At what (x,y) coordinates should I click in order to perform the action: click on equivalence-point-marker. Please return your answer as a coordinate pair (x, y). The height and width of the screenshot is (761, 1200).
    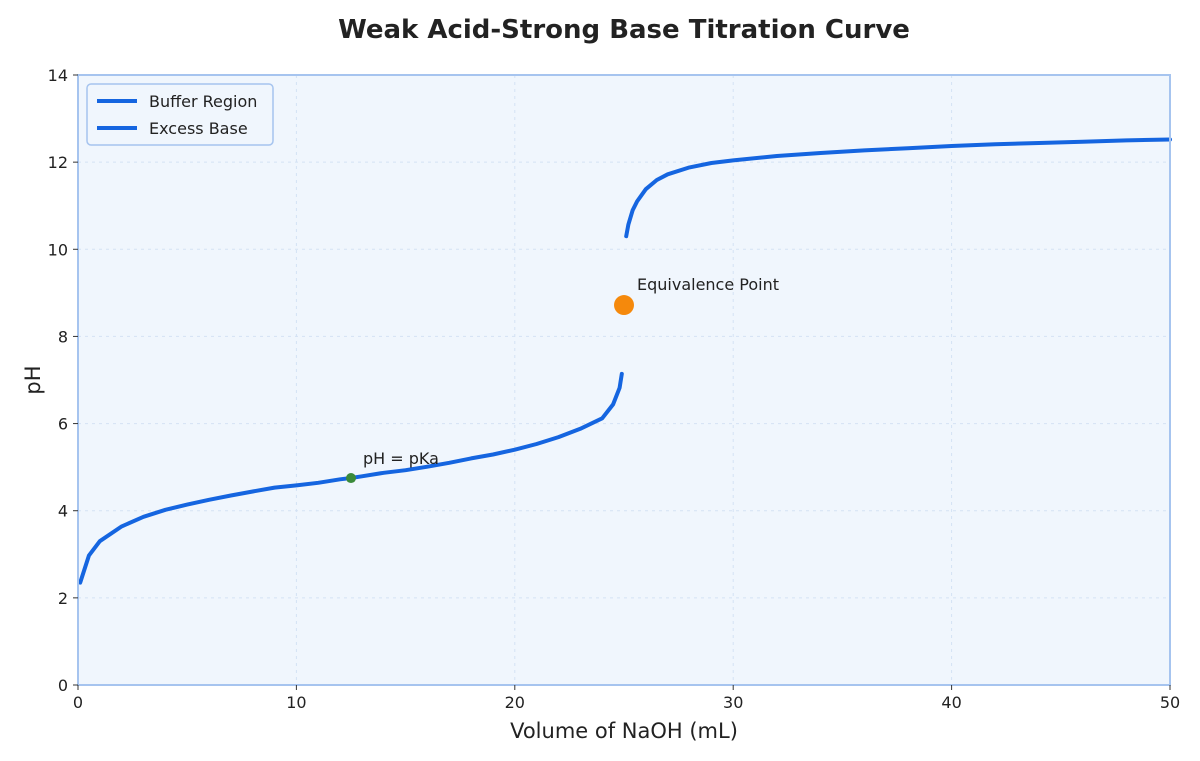
    Looking at the image, I should click on (624, 305).